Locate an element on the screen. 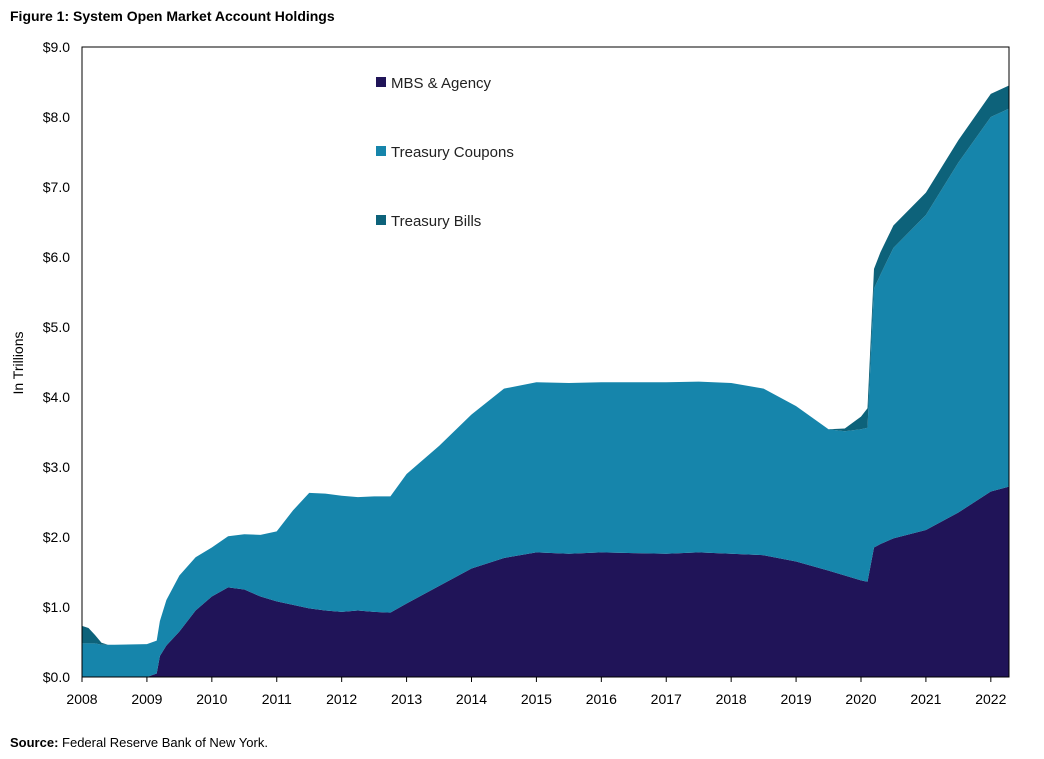 The width and height of the screenshot is (1044, 759). x-tick-label: 2019 is located at coordinates (795, 699).